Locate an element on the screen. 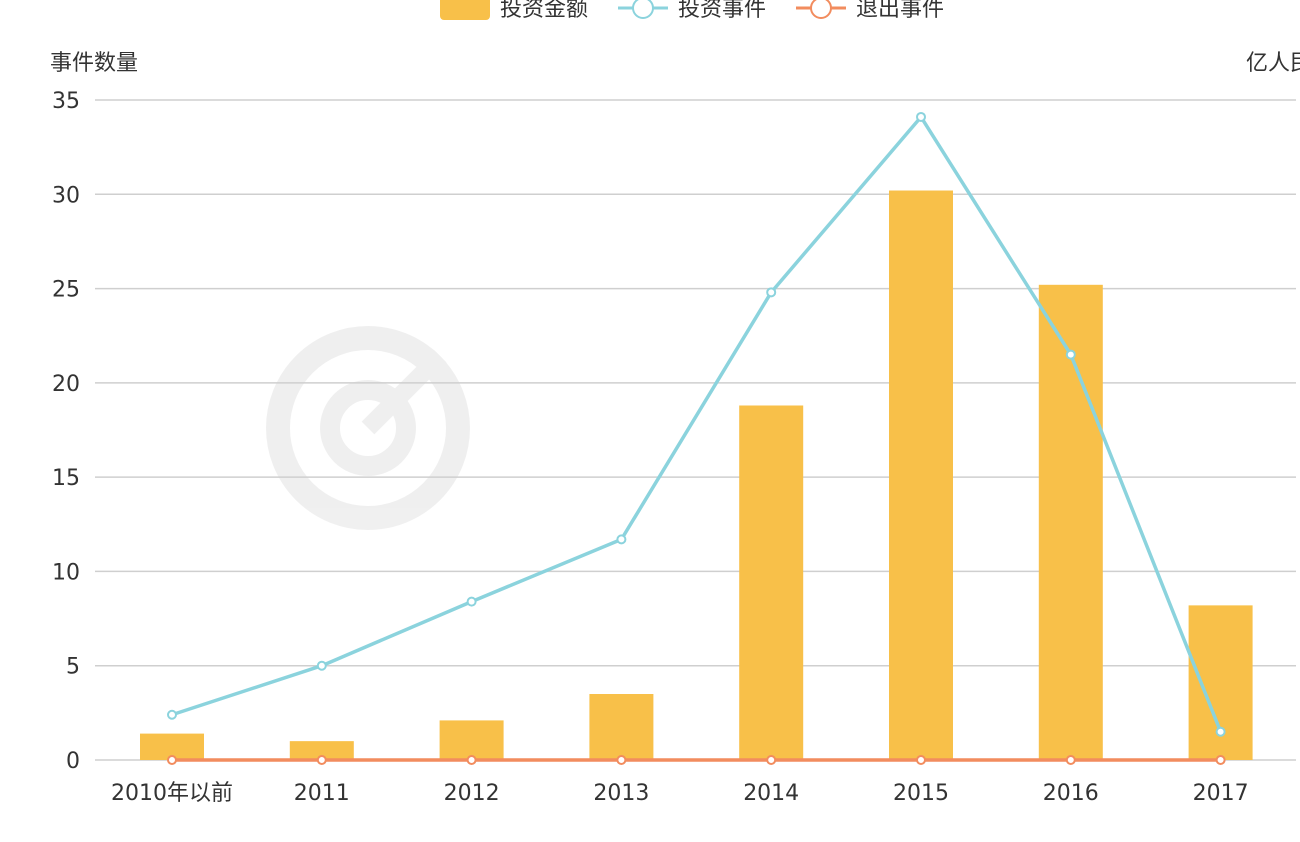  legend-label: 投资事件 is located at coordinates (722, 11).